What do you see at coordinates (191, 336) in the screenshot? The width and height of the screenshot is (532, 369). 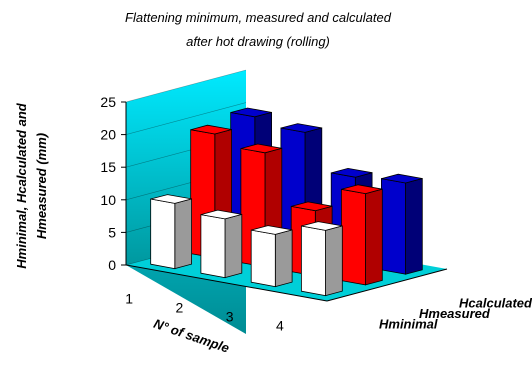 I see `x-axis-label: N° of sample` at bounding box center [191, 336].